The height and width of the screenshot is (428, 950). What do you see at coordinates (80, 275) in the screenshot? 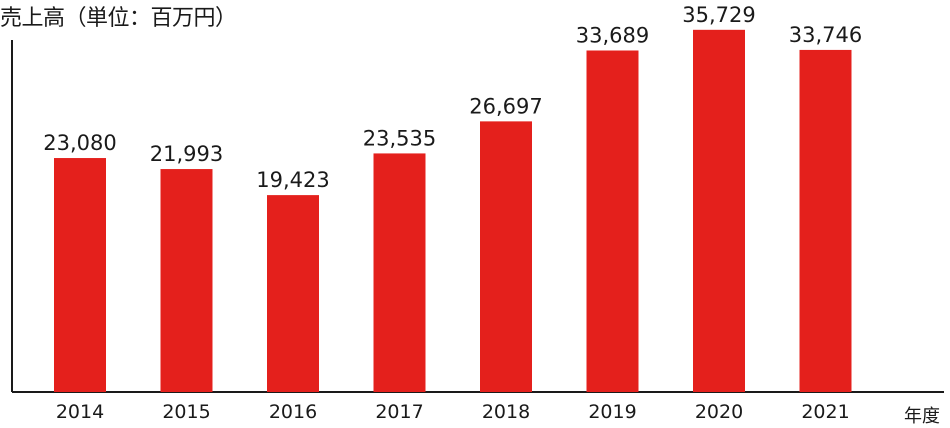
I see `bar-2014` at bounding box center [80, 275].